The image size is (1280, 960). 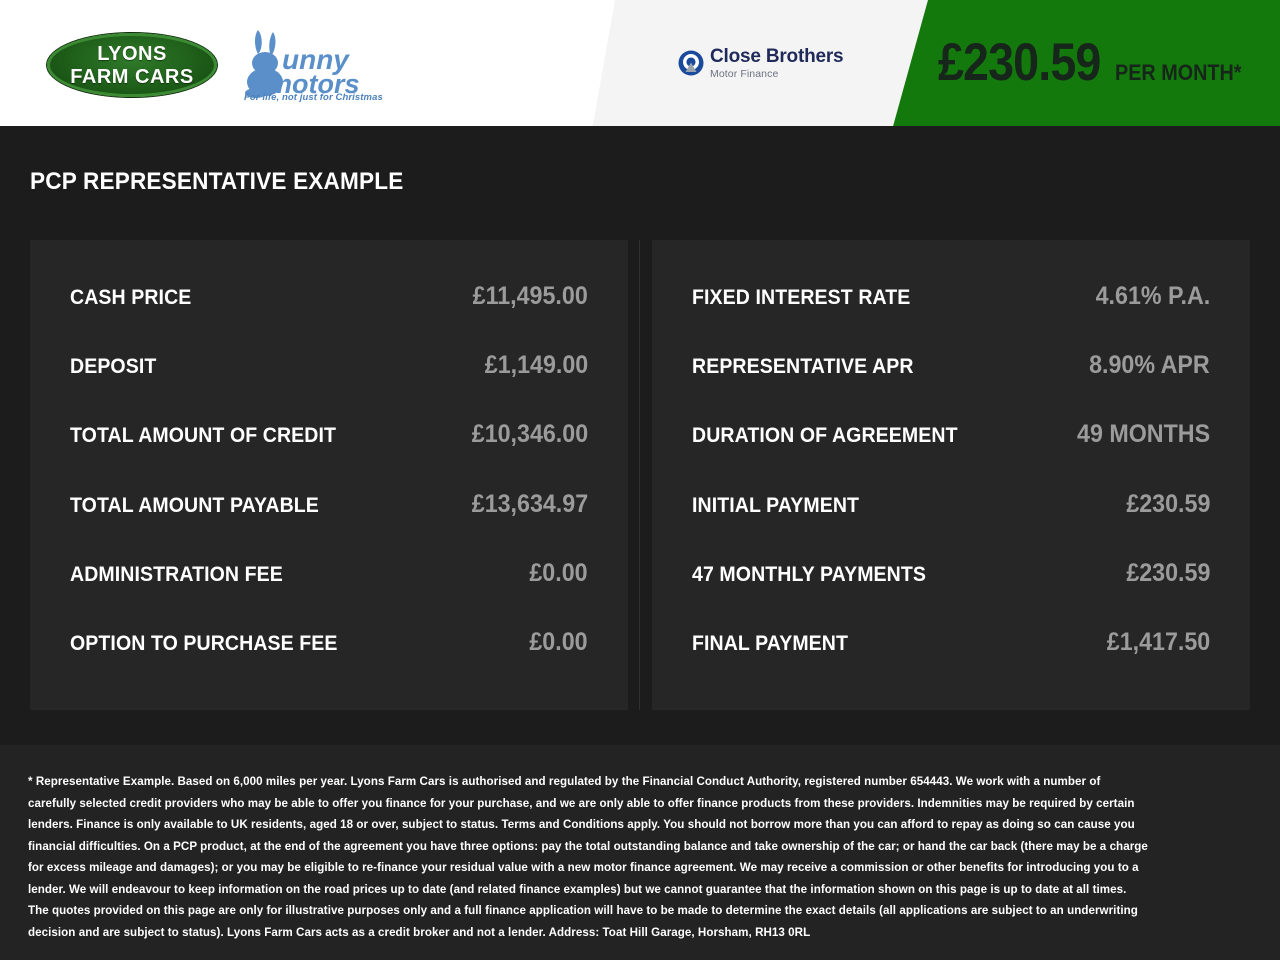 I want to click on row-value: £10,346.00, so click(x=529, y=434).